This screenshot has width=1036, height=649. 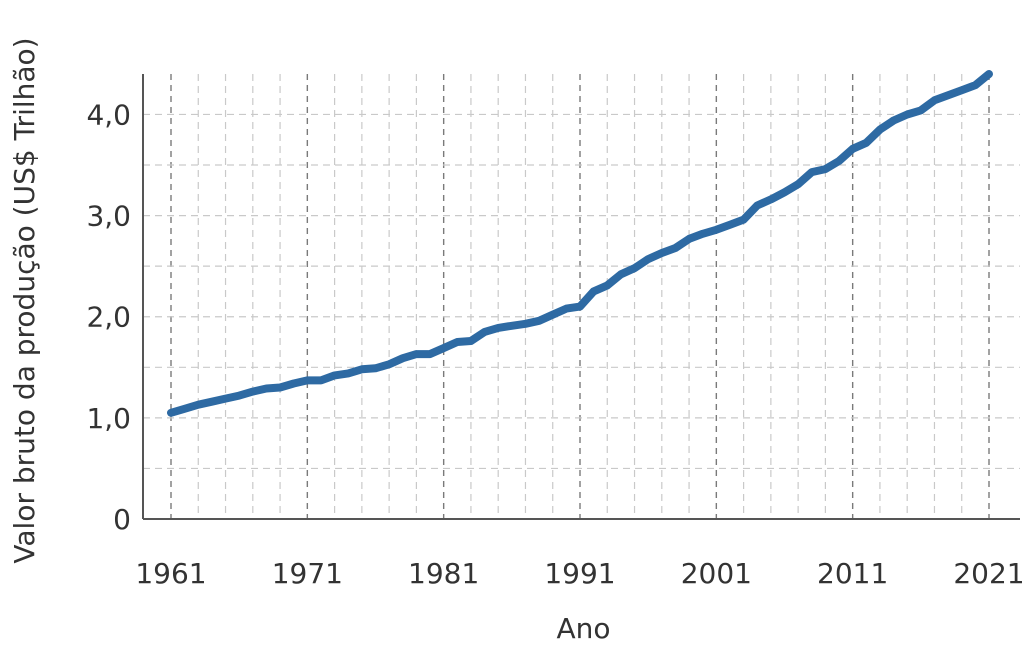 I want to click on x-tick-label: 2011, so click(x=852, y=573).